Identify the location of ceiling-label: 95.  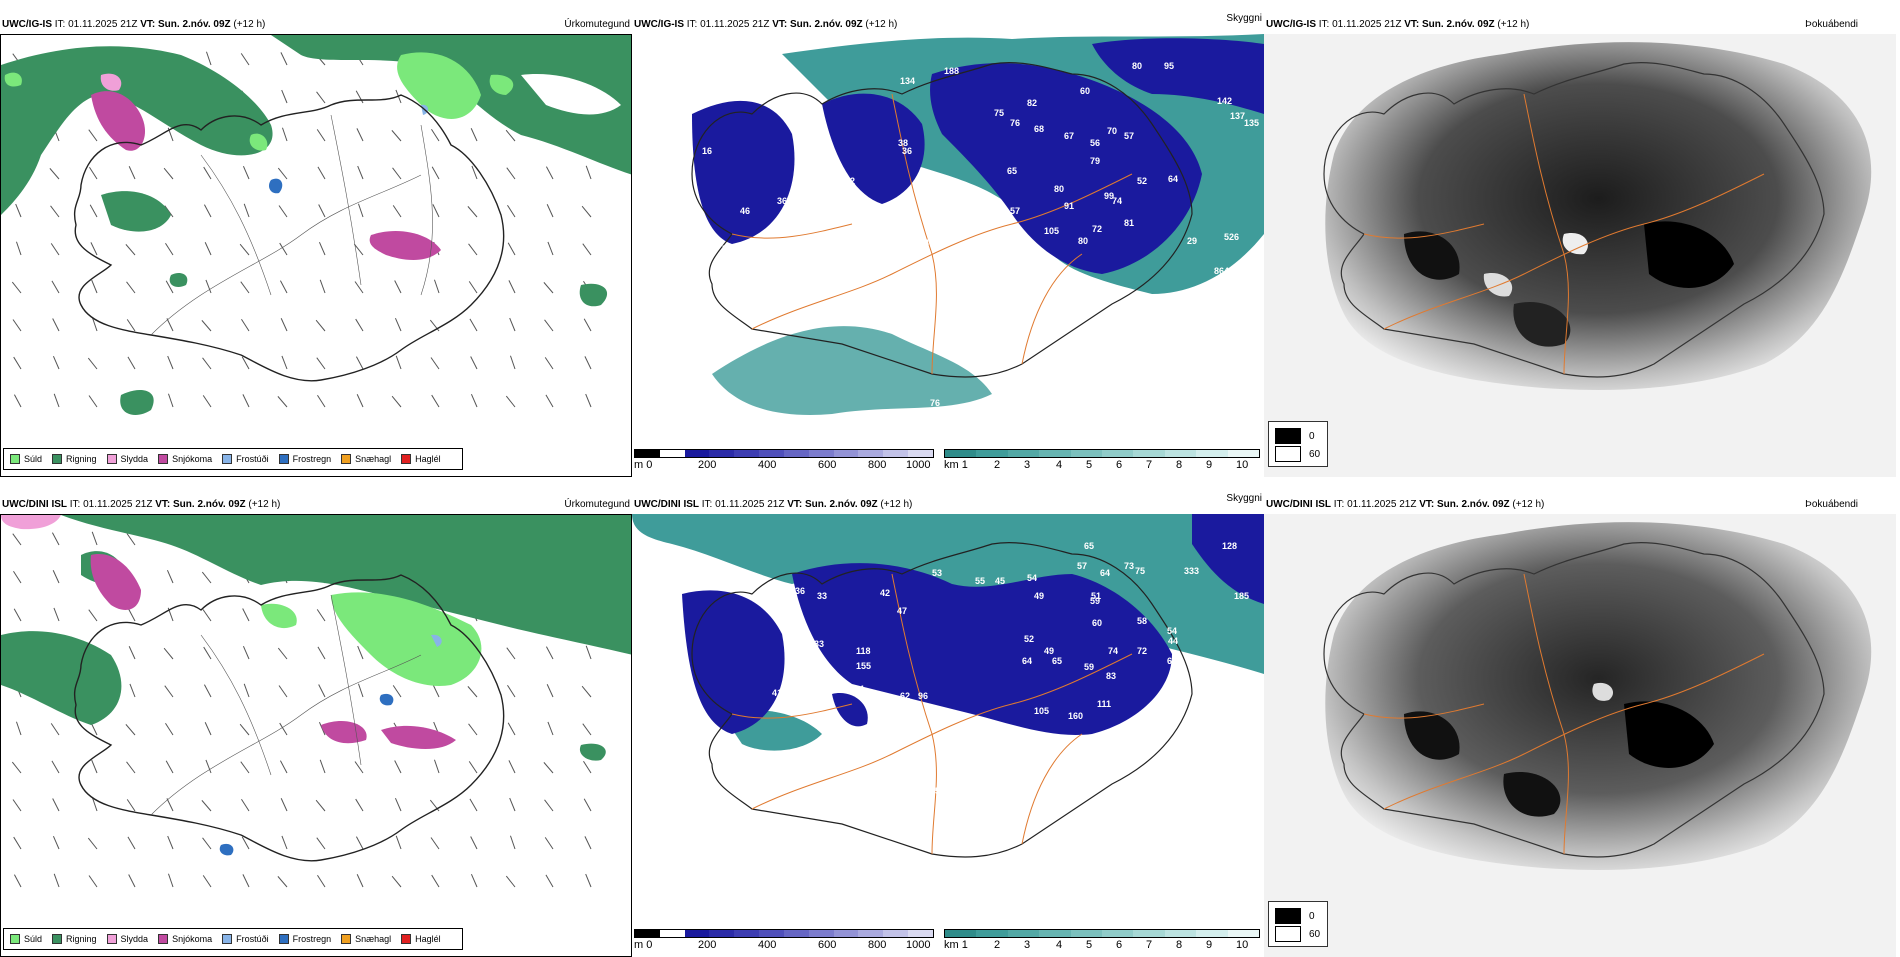
(1169, 66).